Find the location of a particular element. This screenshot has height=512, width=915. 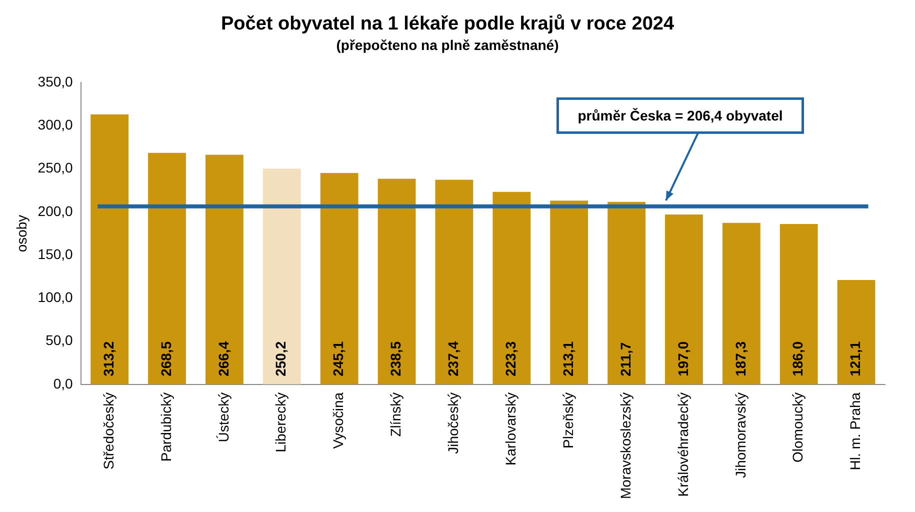

x-tick-label: Olomoucký is located at coordinates (798, 427).